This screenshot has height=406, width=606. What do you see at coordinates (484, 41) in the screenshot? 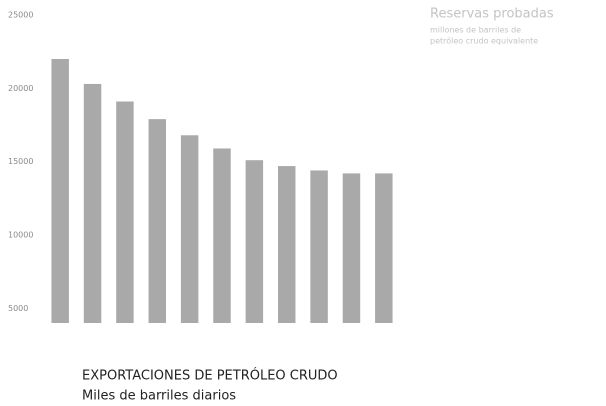
I see `annotation: petróleo crudo equivalente` at bounding box center [484, 41].